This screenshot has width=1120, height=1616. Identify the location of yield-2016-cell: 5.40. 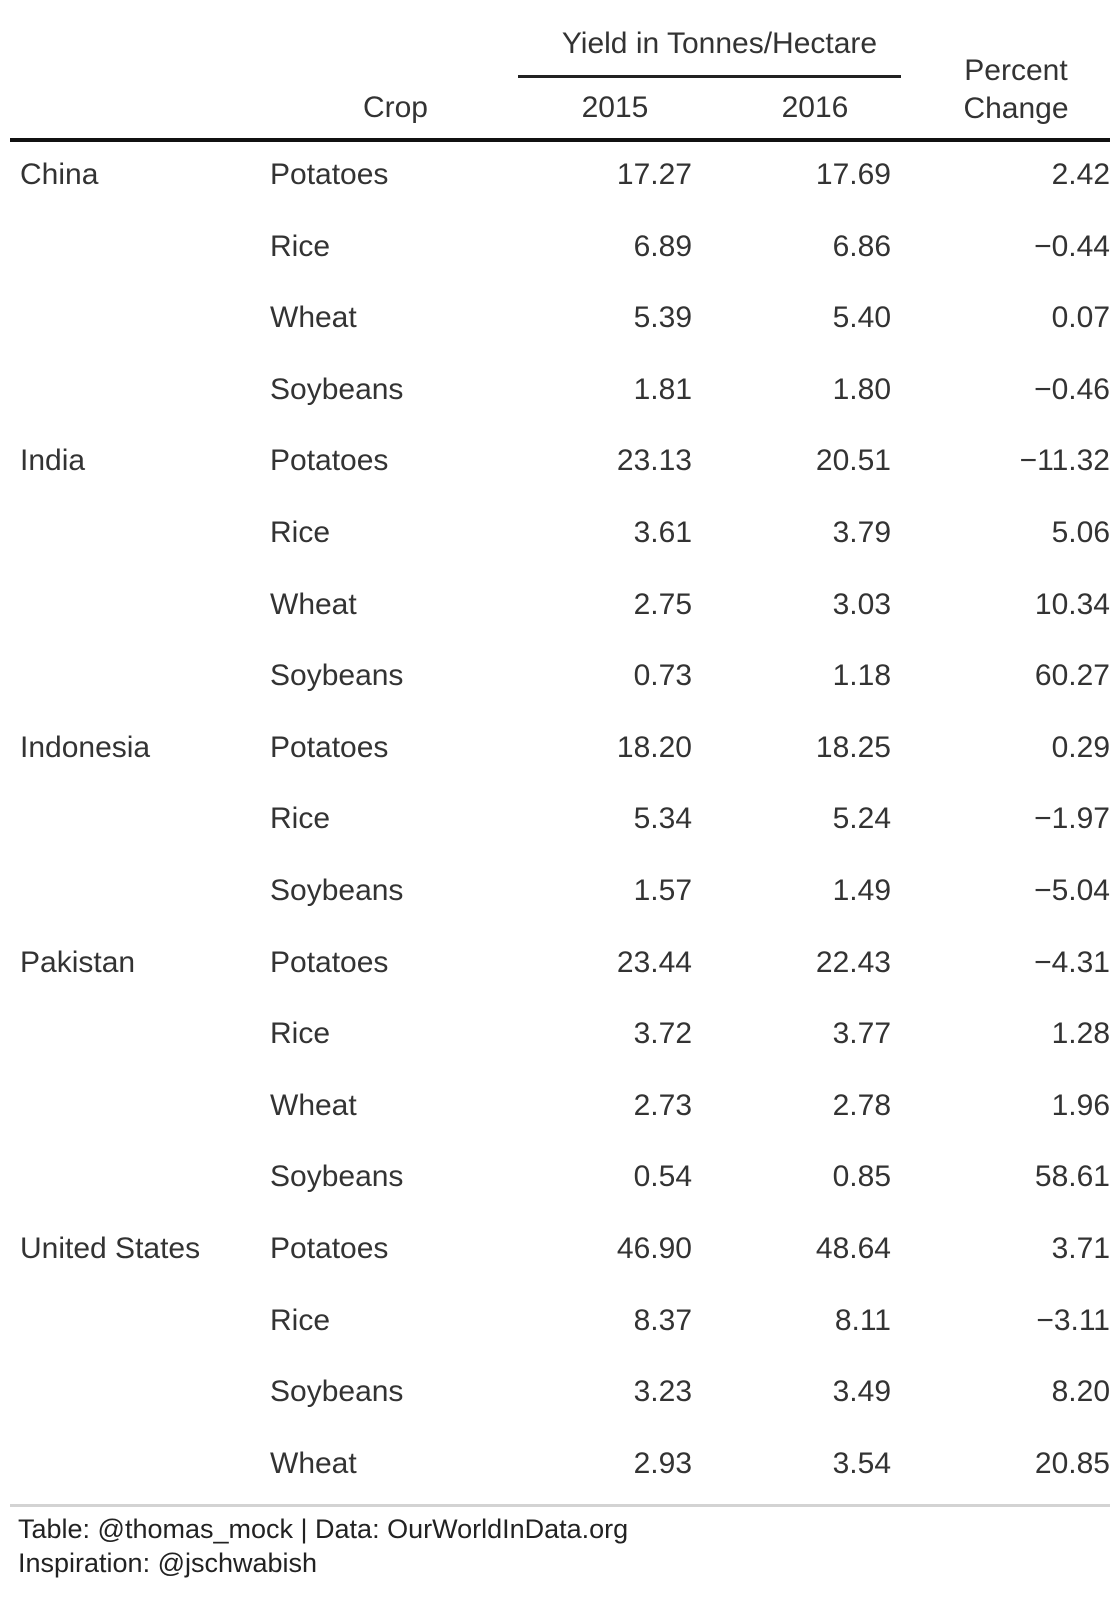
(861, 318).